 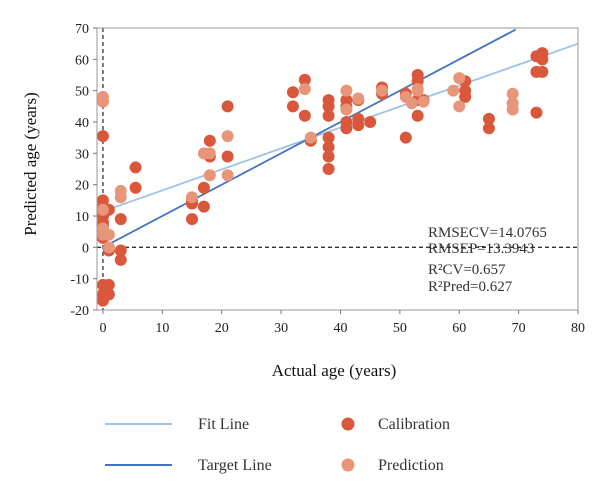 I want to click on legend-target-line-label: Target Line, so click(x=235, y=465).